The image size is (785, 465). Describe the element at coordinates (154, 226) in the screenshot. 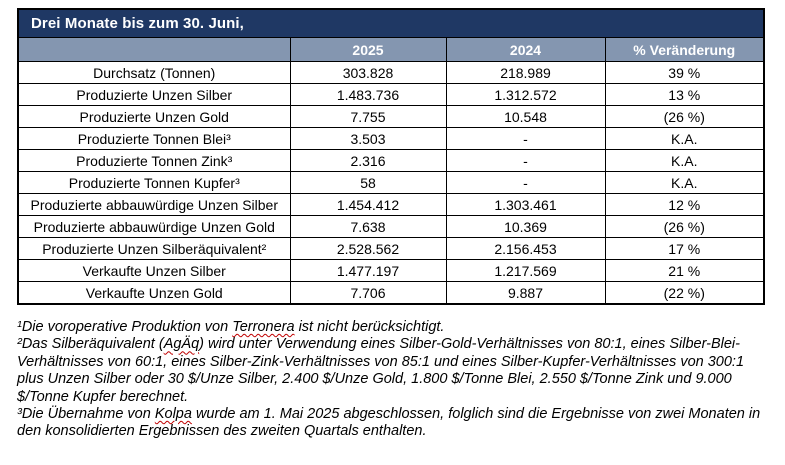

I see `row-label: Produzierte abbauwürdige Unzen Gold` at that location.